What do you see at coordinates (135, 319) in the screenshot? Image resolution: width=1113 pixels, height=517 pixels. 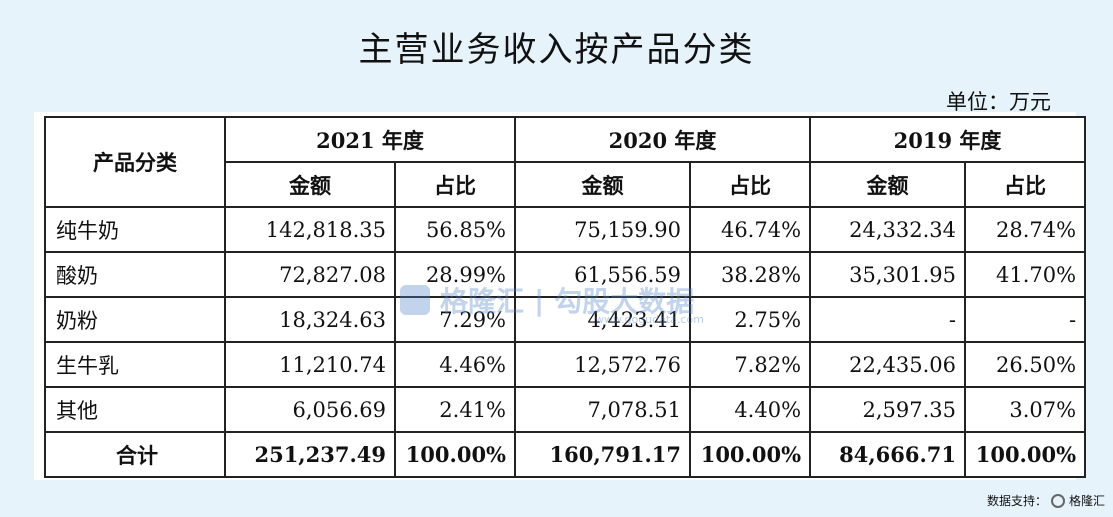 I see `row-name: 奶粉` at bounding box center [135, 319].